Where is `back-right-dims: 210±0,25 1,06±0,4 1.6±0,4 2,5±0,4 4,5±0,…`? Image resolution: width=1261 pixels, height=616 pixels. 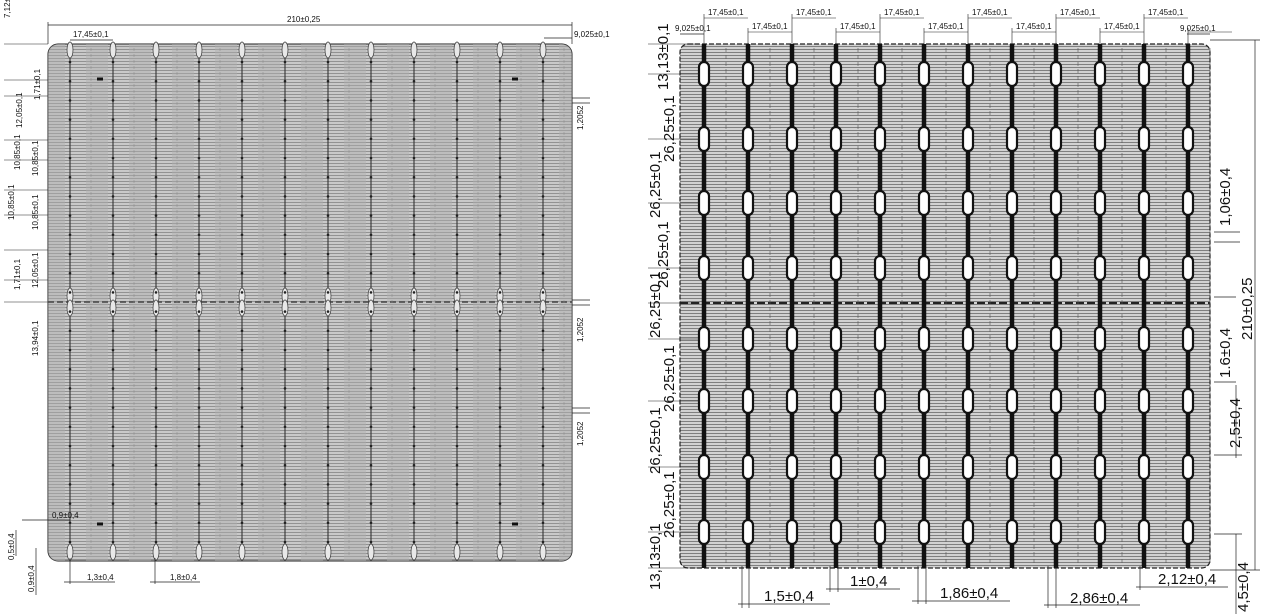 back-right-dims: 210±0,25 1,06±0,4 1.6±0,4 2,5±0,4 4,5±0,… is located at coordinates (1235, 326).